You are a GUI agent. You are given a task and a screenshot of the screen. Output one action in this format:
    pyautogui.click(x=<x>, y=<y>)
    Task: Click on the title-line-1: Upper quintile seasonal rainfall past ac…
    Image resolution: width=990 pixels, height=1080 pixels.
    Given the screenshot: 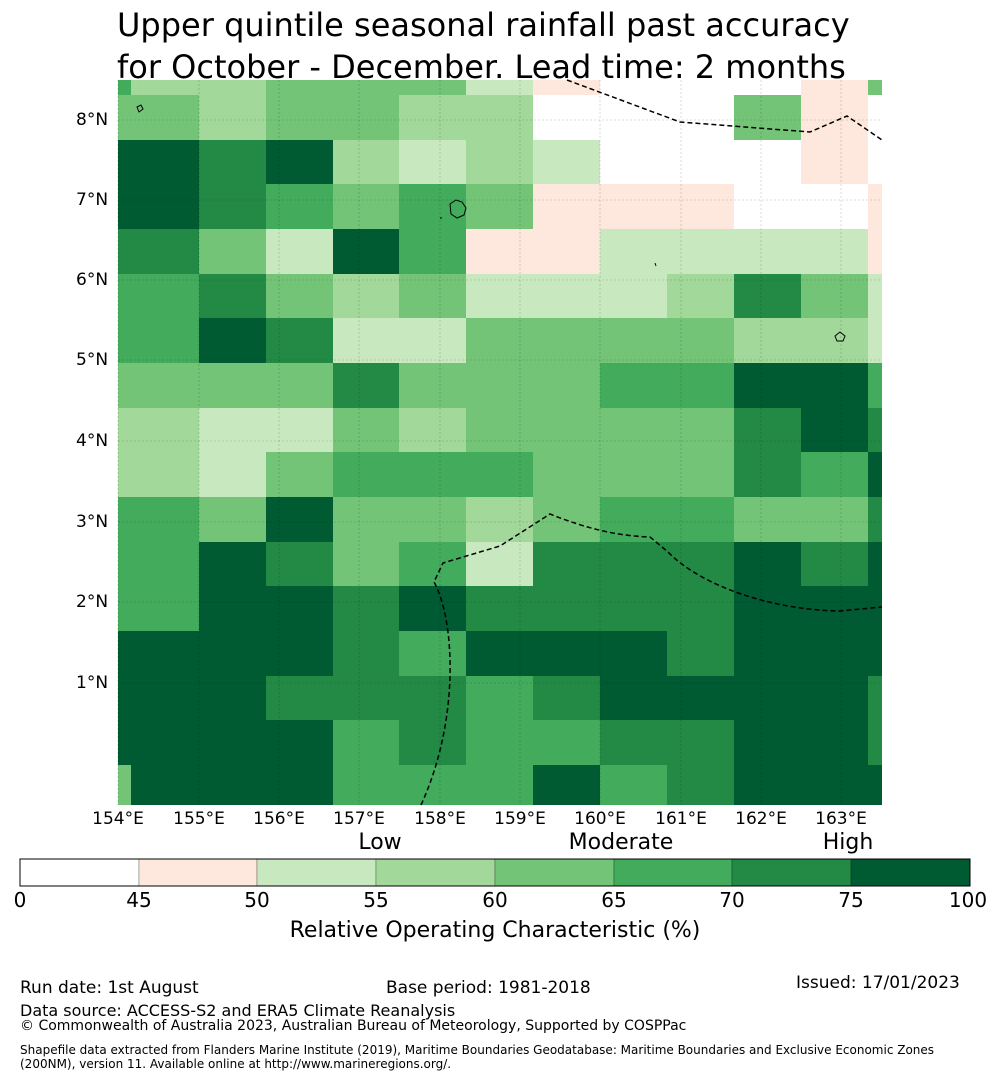 What is the action you would take?
    pyautogui.click(x=483, y=25)
    